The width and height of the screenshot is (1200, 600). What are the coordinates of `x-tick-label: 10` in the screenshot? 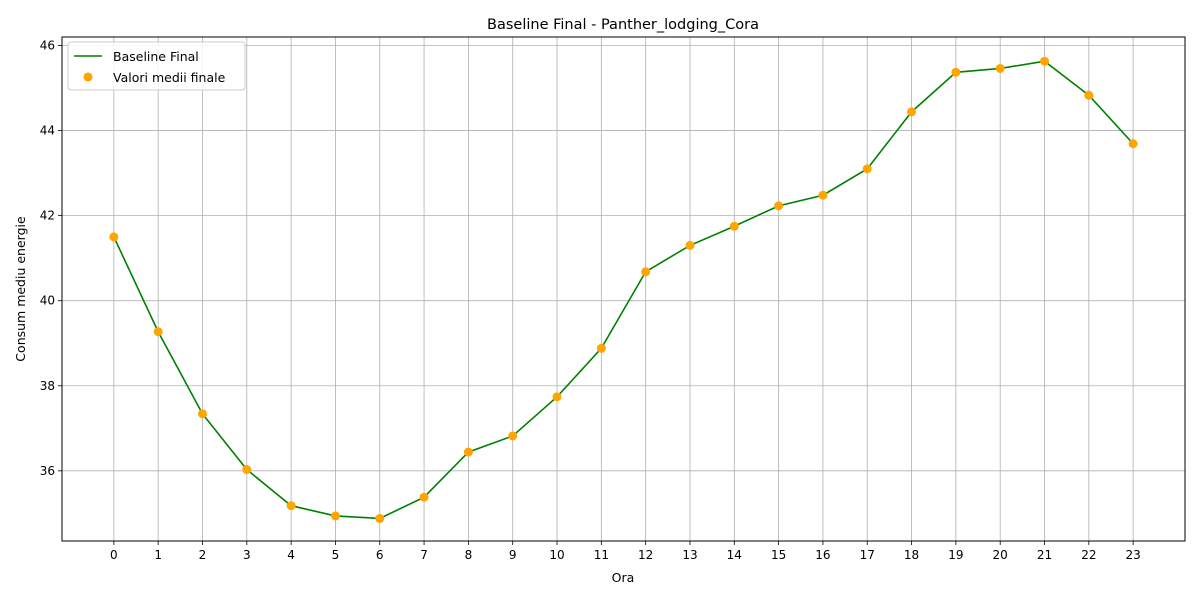 It's located at (556, 555).